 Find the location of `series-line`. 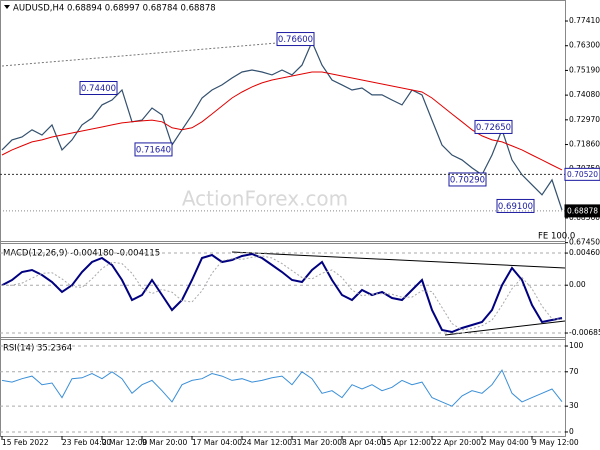

series-line is located at coordinates (282, 388).